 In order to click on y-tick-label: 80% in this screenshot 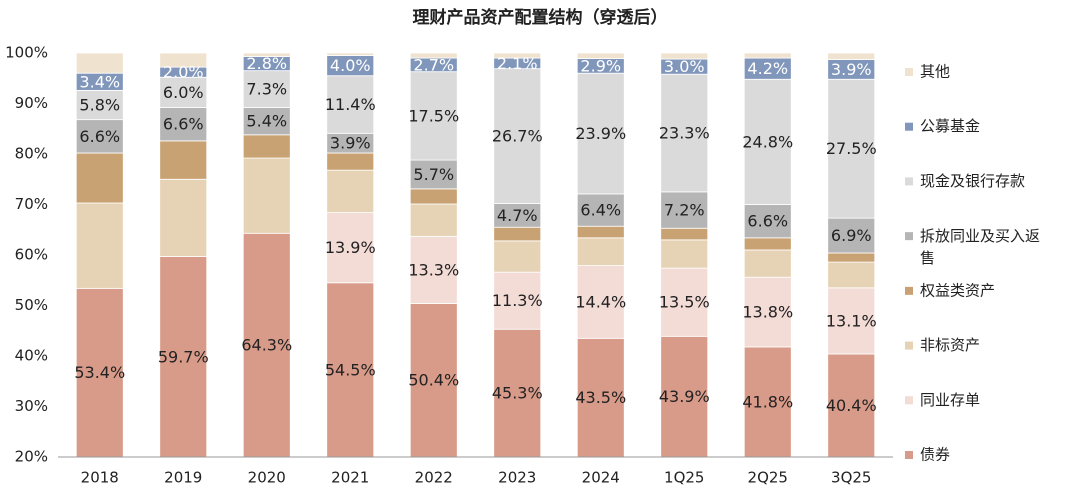, I will do `click(31, 154)`.